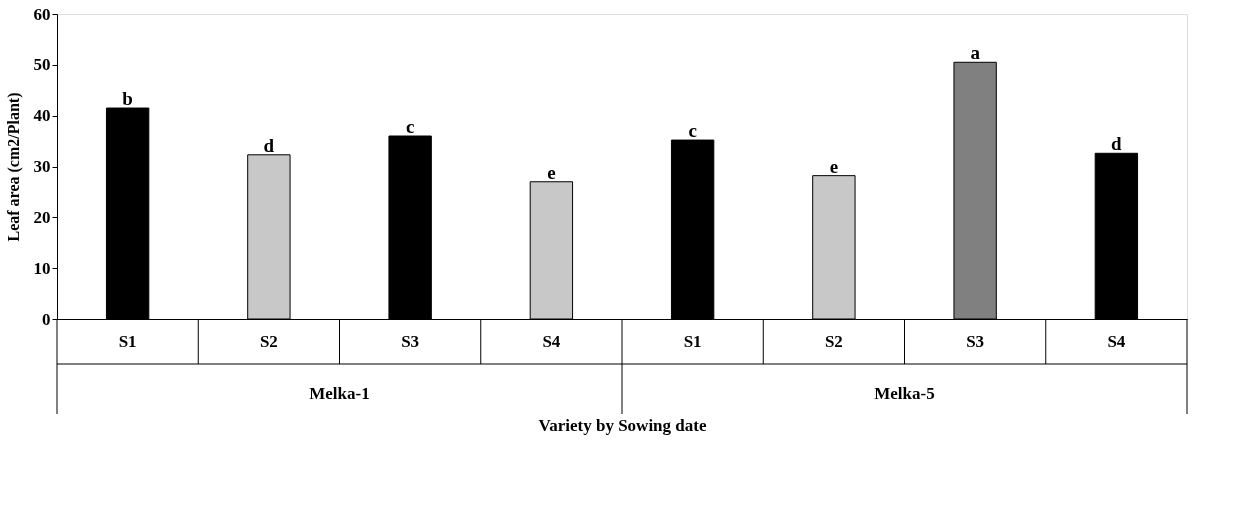 The height and width of the screenshot is (509, 1248). What do you see at coordinates (42, 268) in the screenshot?
I see `y-tick-label: 10` at bounding box center [42, 268].